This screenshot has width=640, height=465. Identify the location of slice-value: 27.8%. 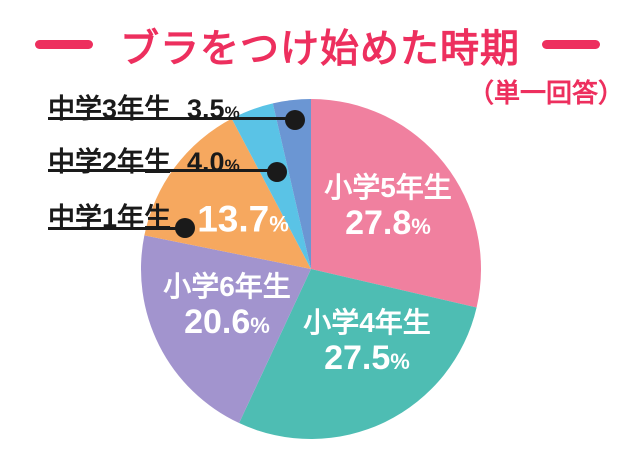
(388, 223).